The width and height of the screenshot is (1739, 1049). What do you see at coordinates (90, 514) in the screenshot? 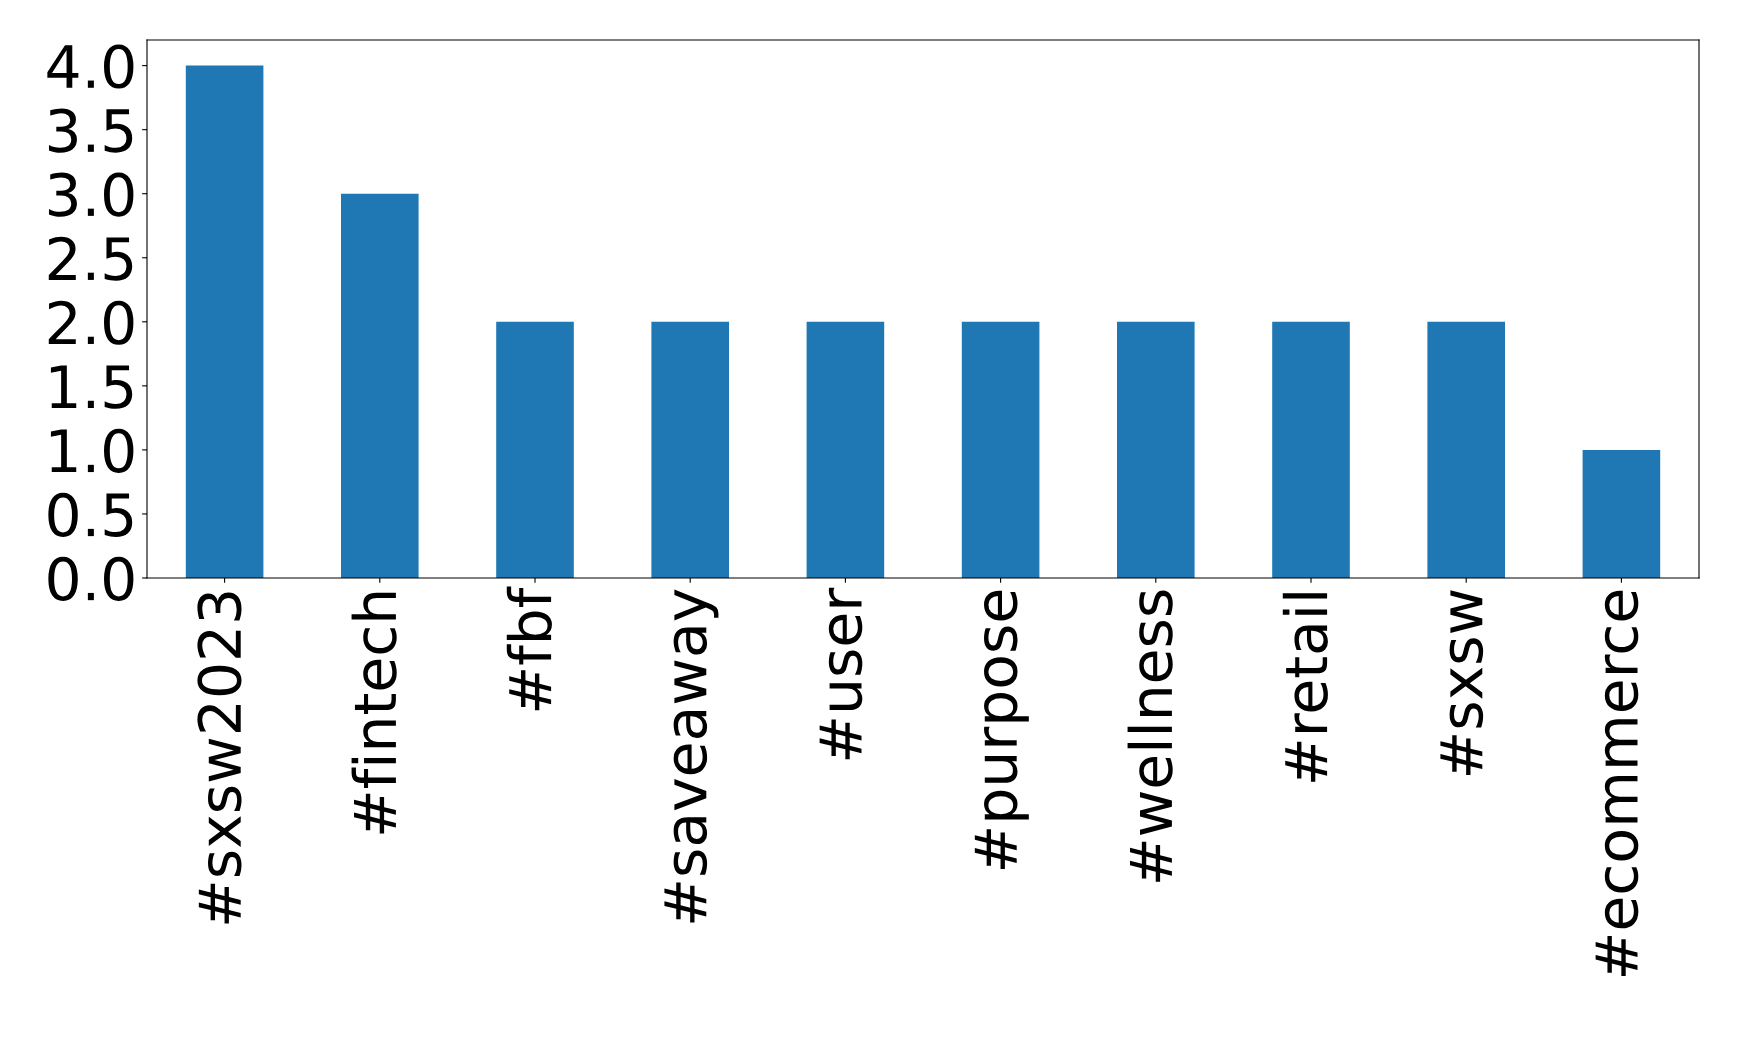
I see `y-tick-label: 0.5` at bounding box center [90, 514].